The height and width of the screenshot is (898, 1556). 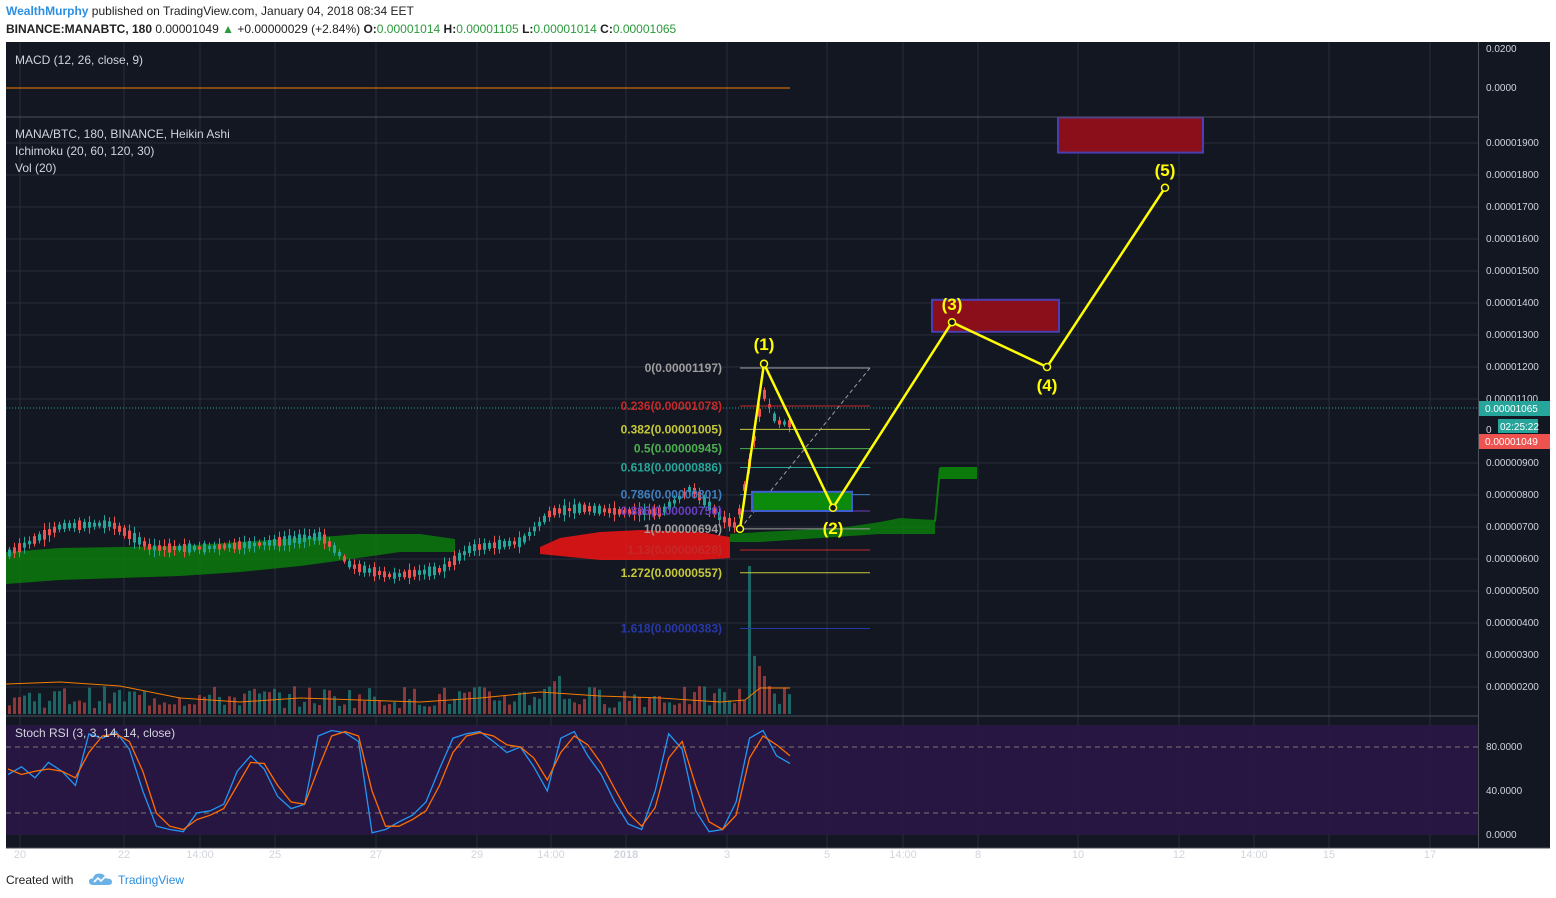 What do you see at coordinates (151, 880) in the screenshot?
I see `tradingview-link: TradingView` at bounding box center [151, 880].